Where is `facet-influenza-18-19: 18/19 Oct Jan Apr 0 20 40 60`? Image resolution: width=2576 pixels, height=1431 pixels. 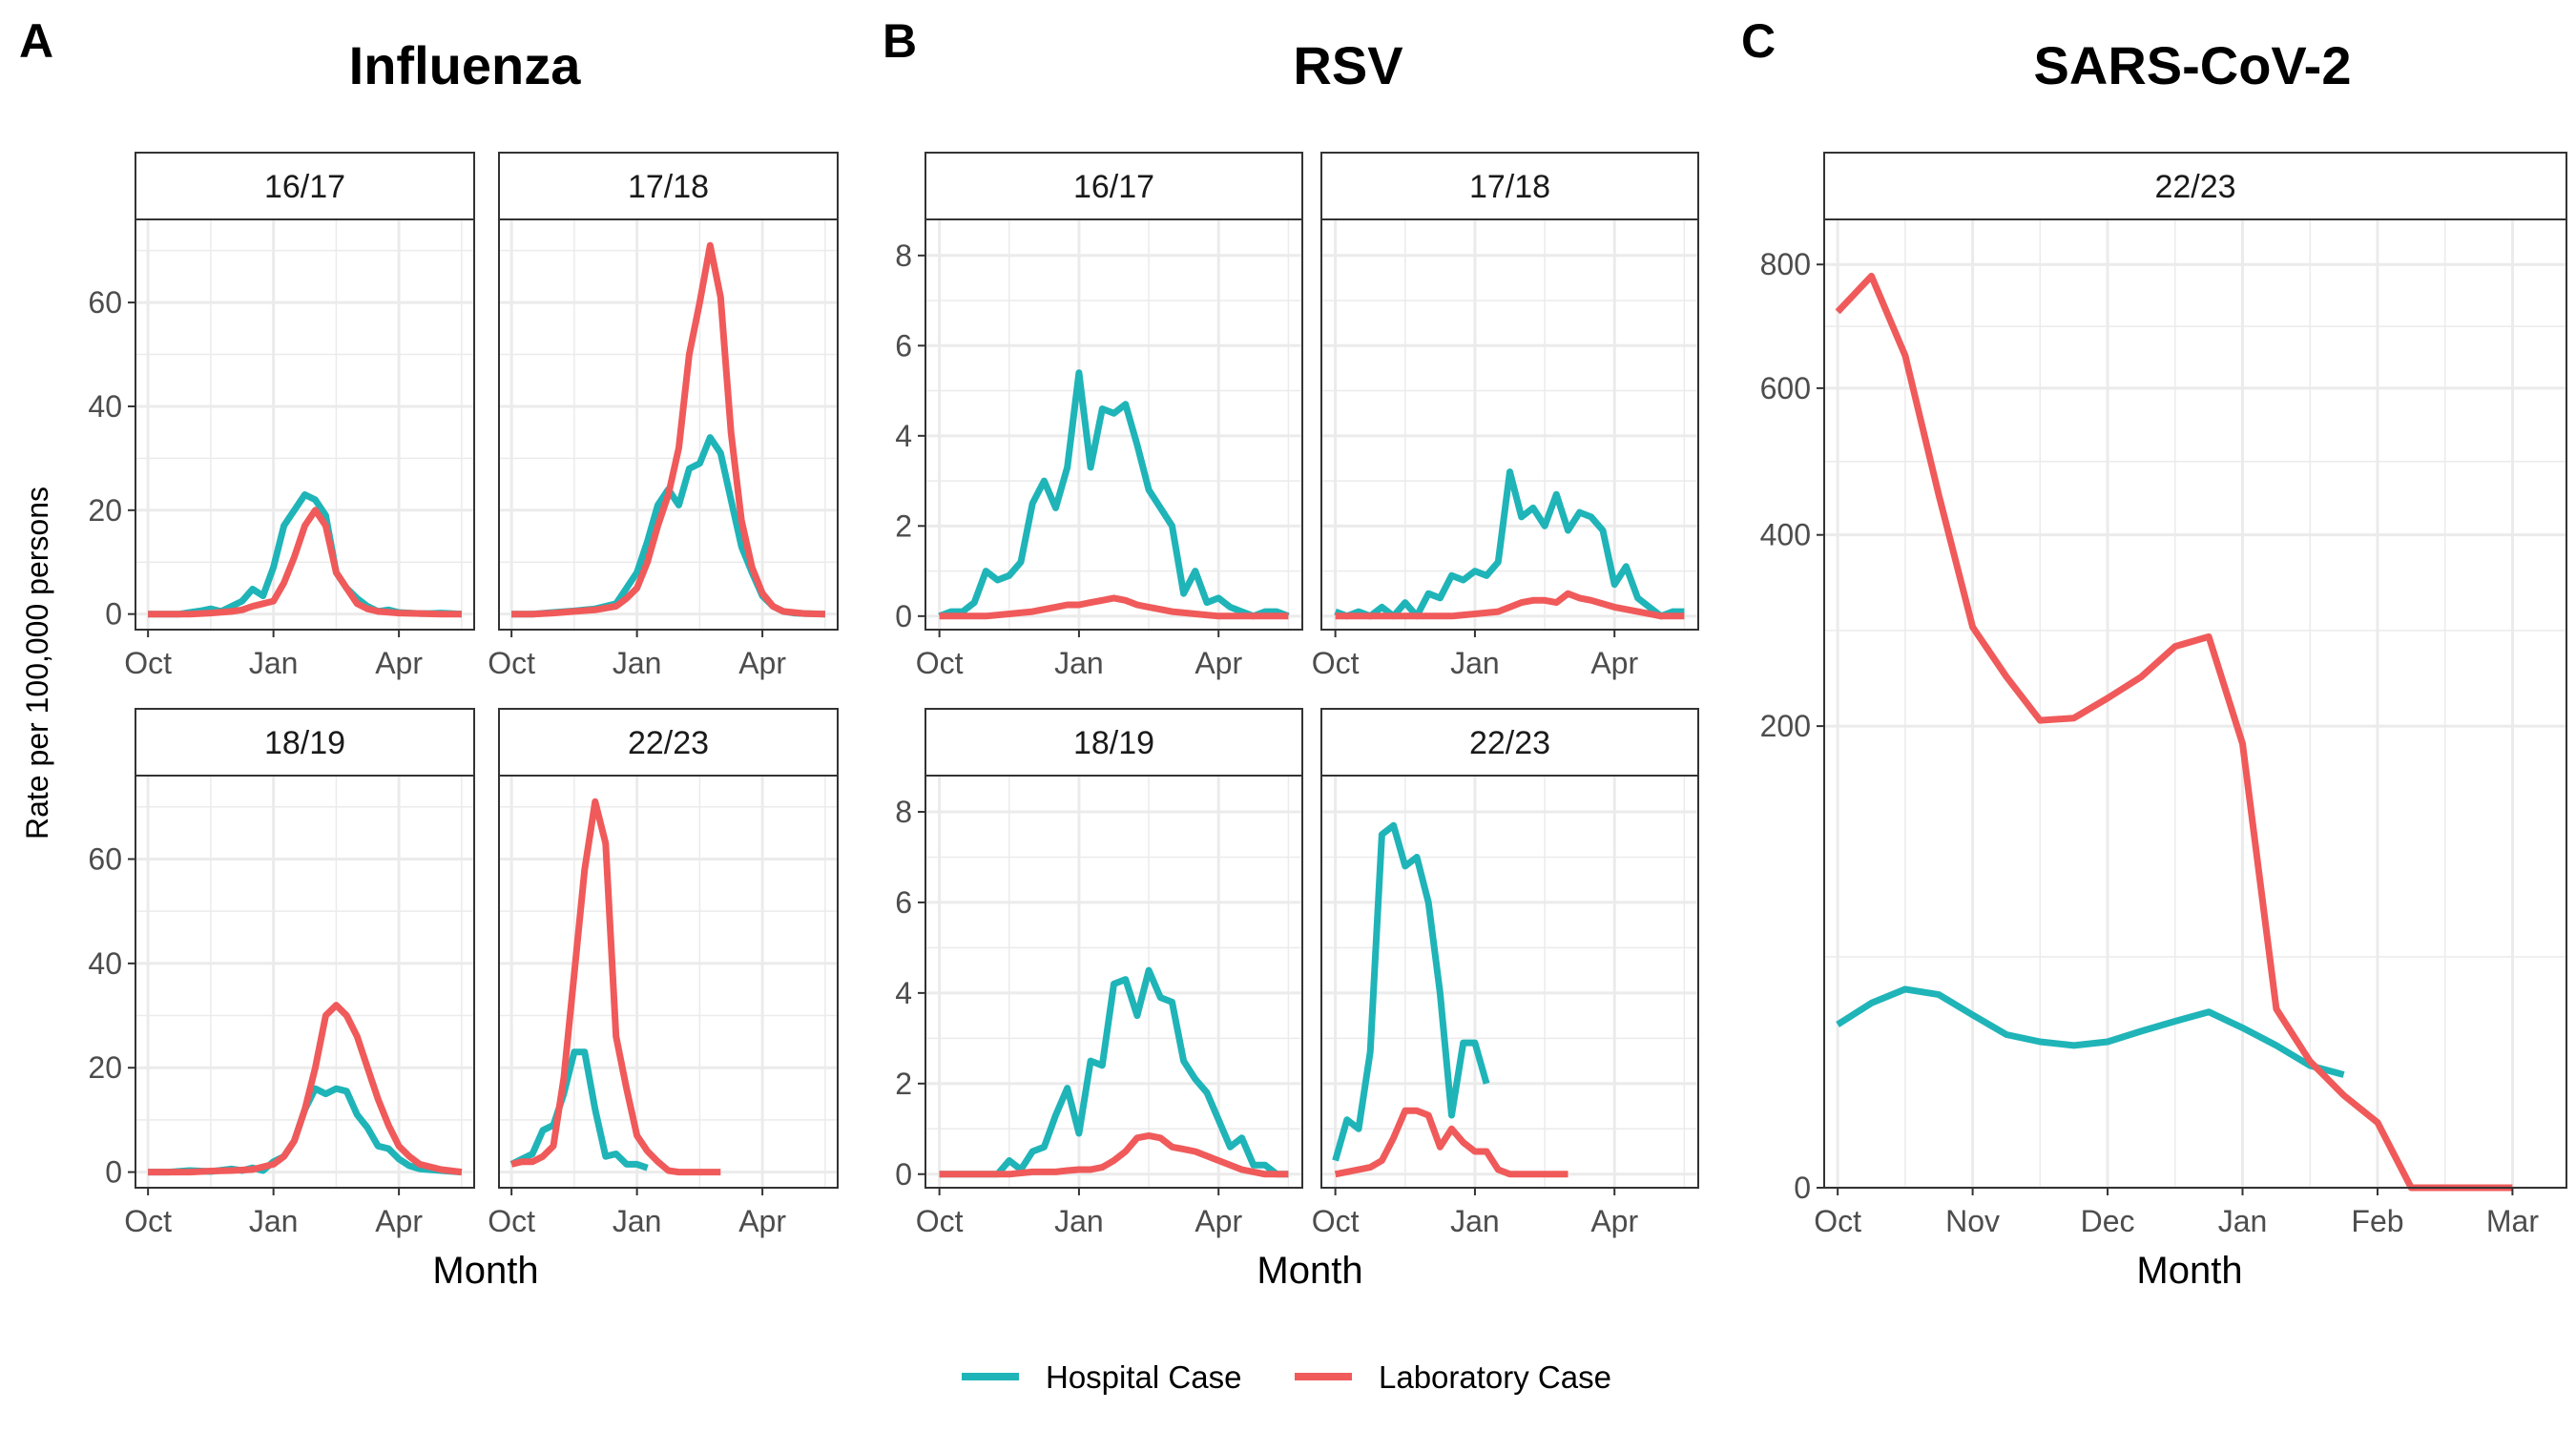 facet-influenza-18-19: 18/19 Oct Jan Apr 0 20 40 60 is located at coordinates (281, 973).